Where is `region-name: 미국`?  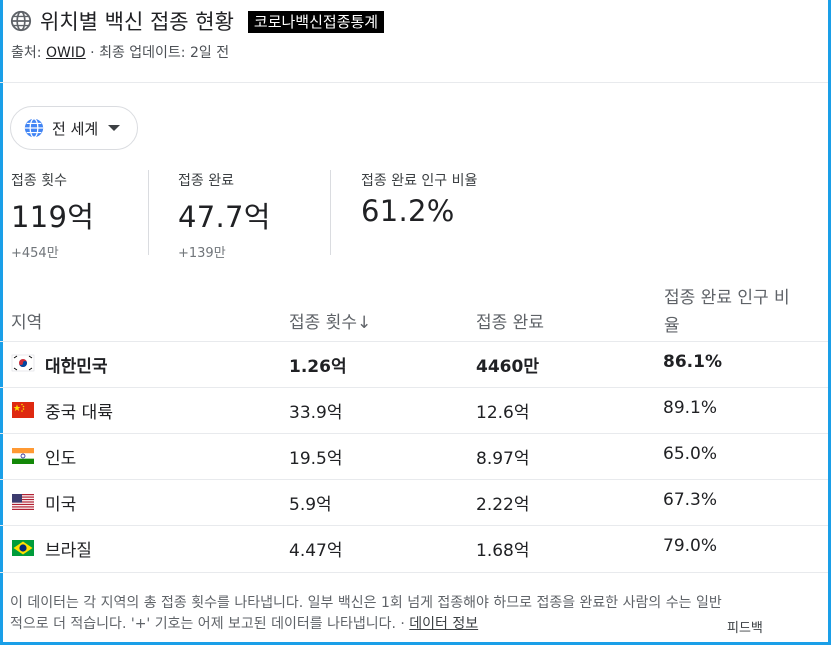
region-name: 미국 is located at coordinates (61, 505).